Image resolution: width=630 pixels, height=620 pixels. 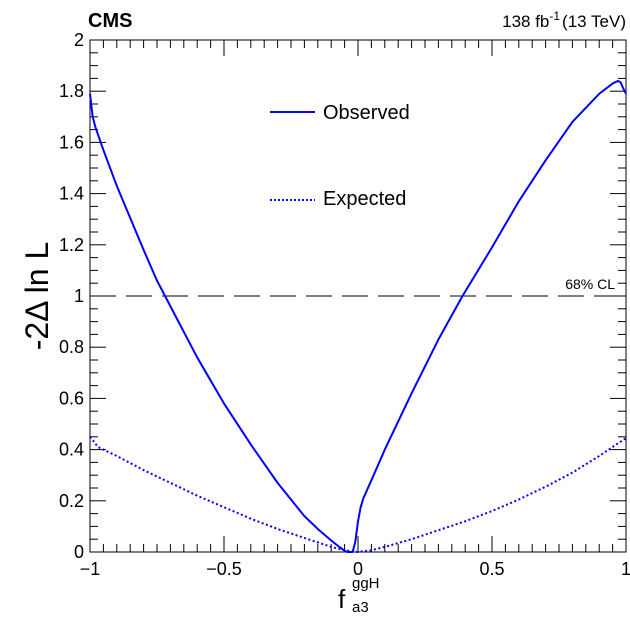 What do you see at coordinates (594, 21) in the screenshot?
I see `energy-value: (13 TeV)` at bounding box center [594, 21].